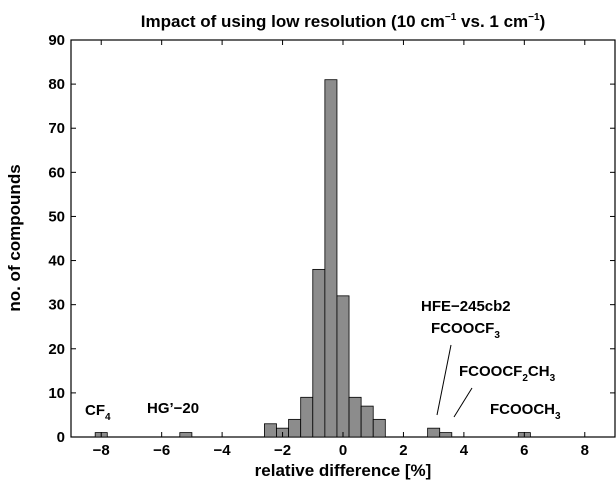 This screenshot has height=482, width=616. What do you see at coordinates (466, 306) in the screenshot?
I see `annotation-hfe245cb2: HFE−245cb2` at bounding box center [466, 306].